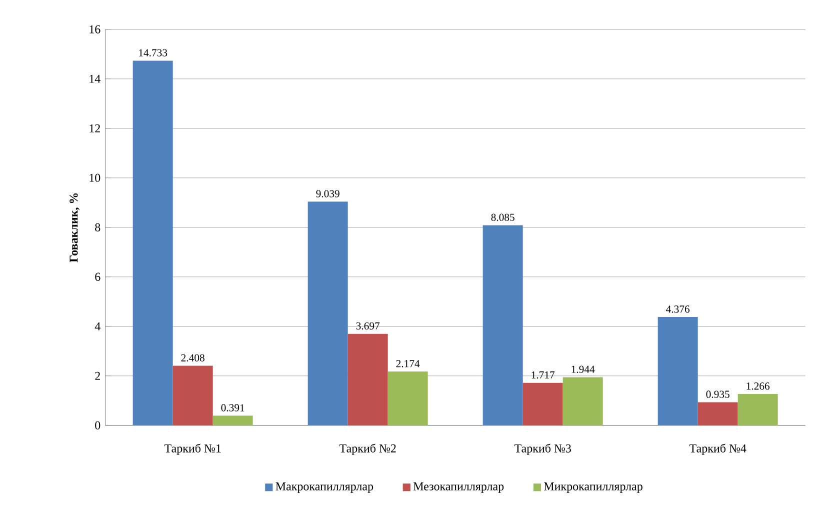  I want to click on y-tick-label: 6, so click(97, 276).